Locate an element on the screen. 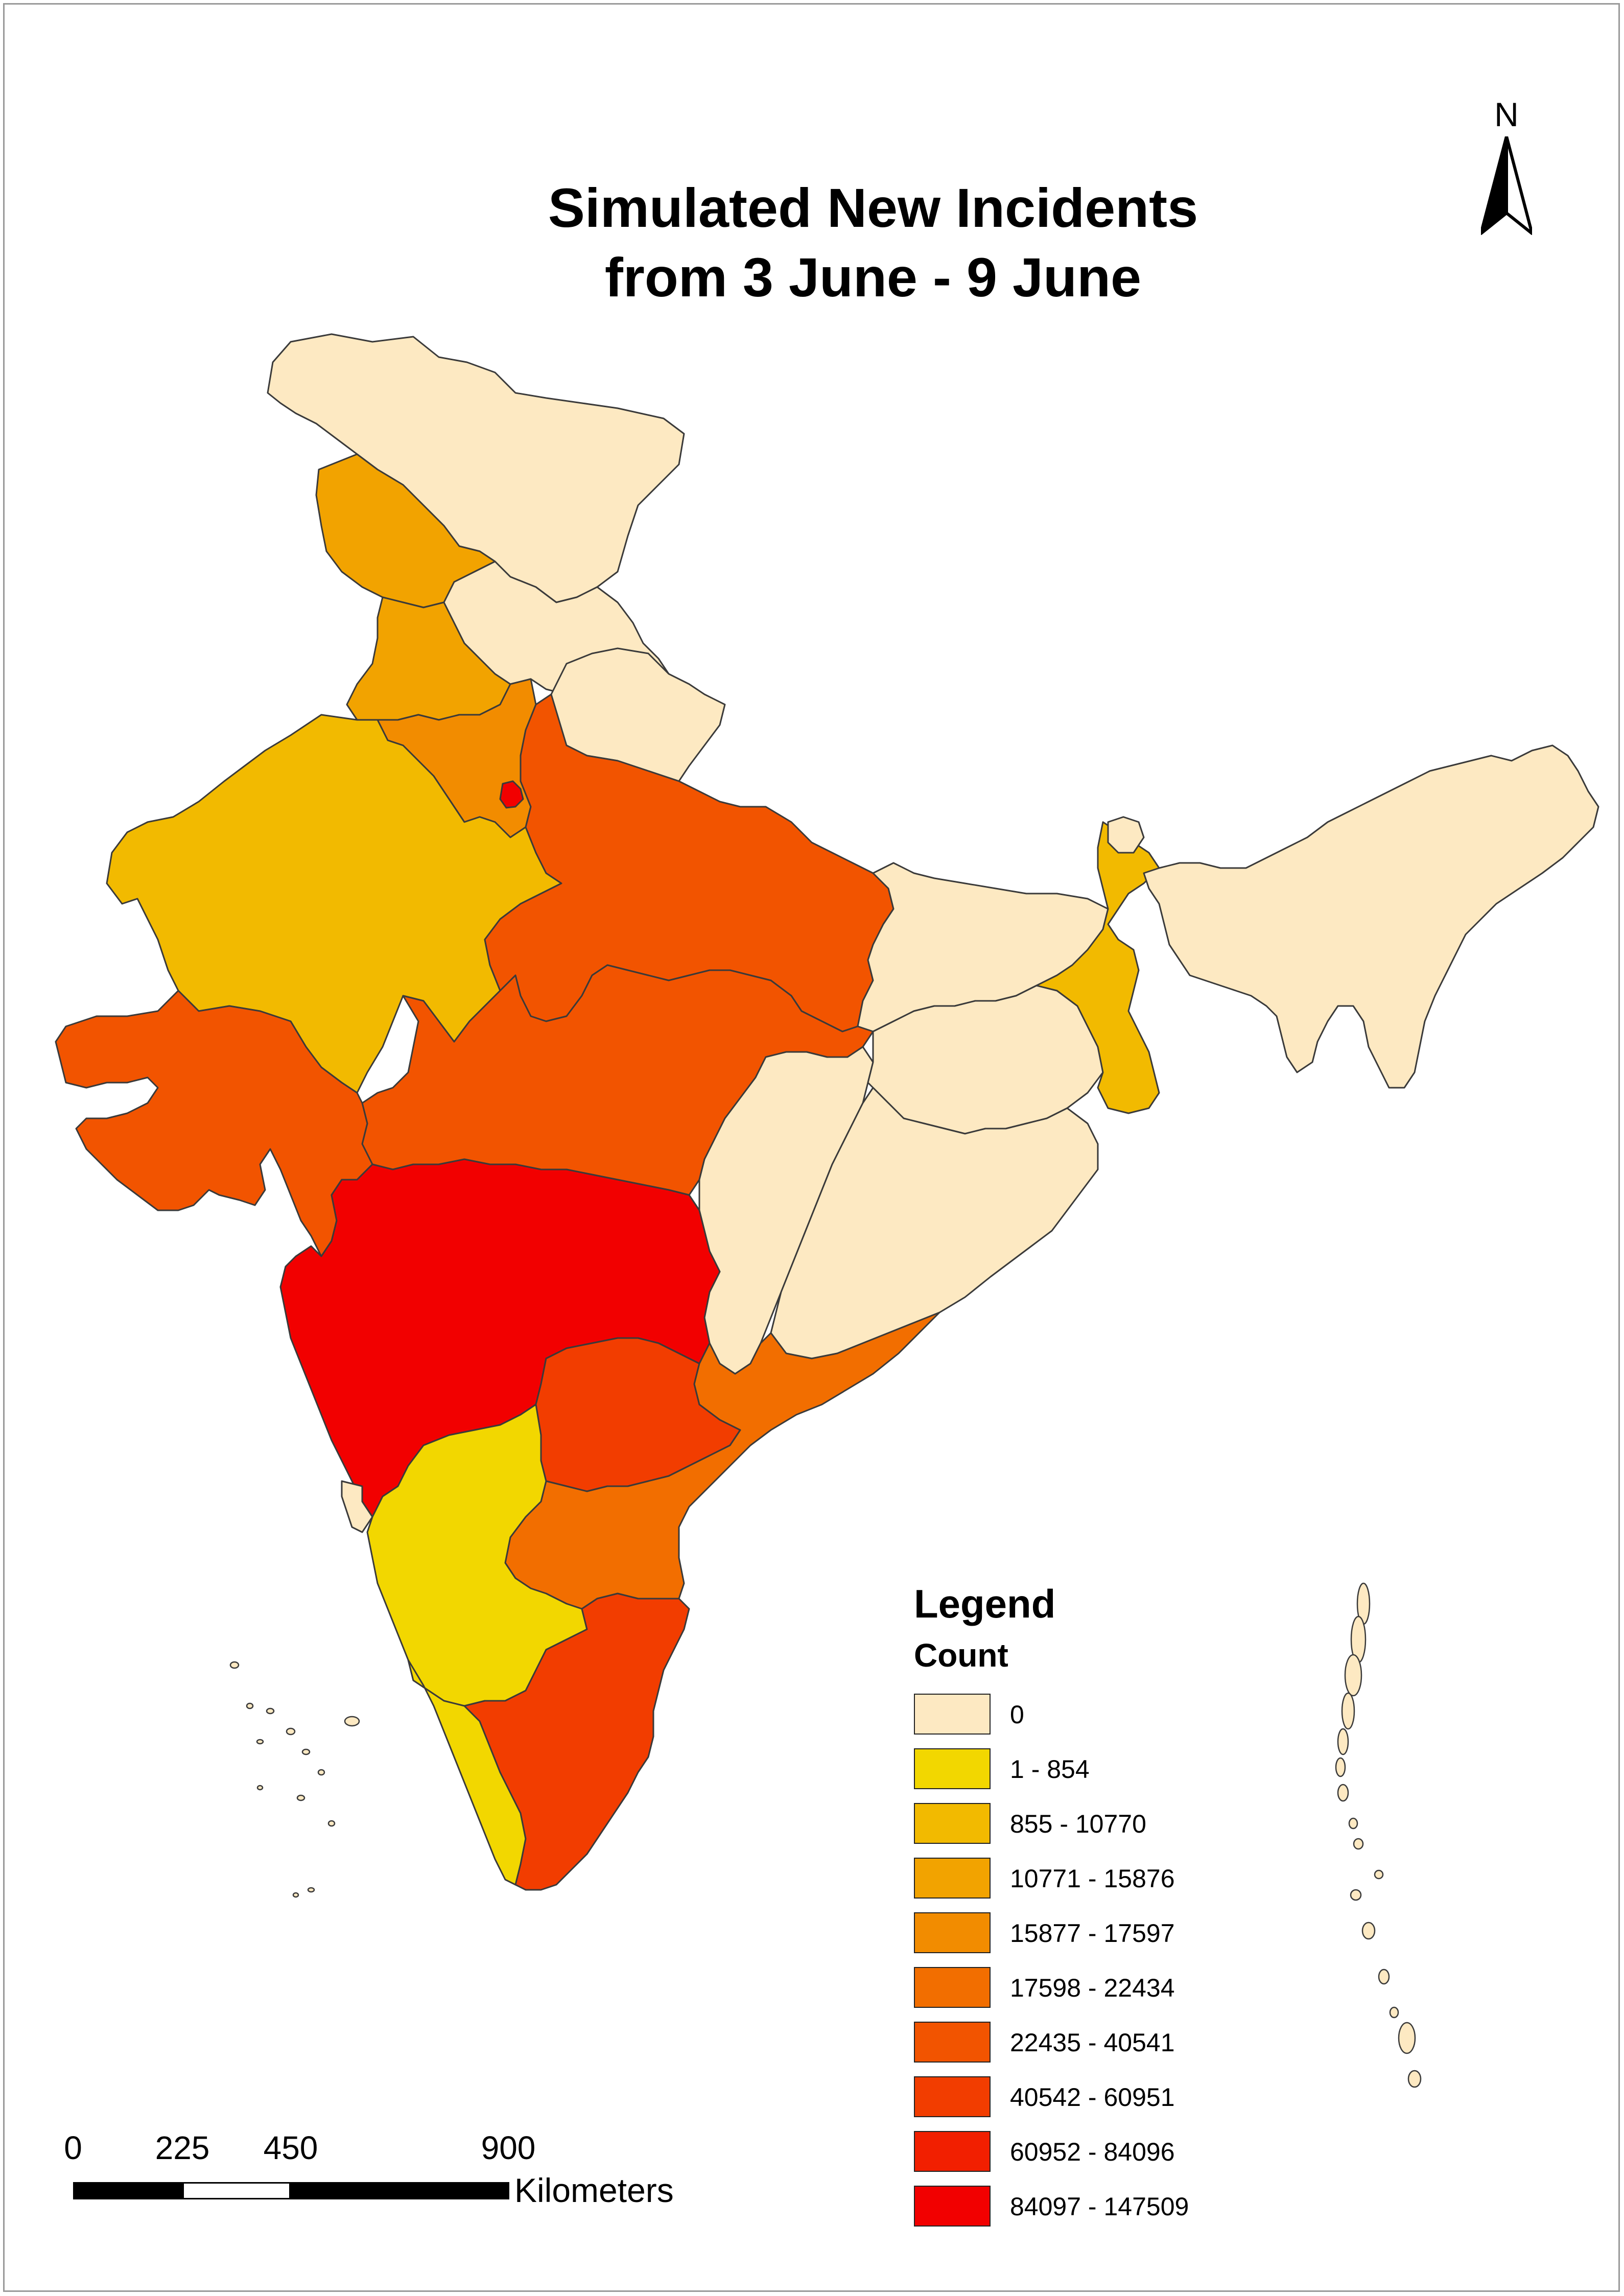 Image resolution: width=1624 pixels, height=2296 pixels. legend-item: 10771 - 15876 is located at coordinates (1093, 1885).